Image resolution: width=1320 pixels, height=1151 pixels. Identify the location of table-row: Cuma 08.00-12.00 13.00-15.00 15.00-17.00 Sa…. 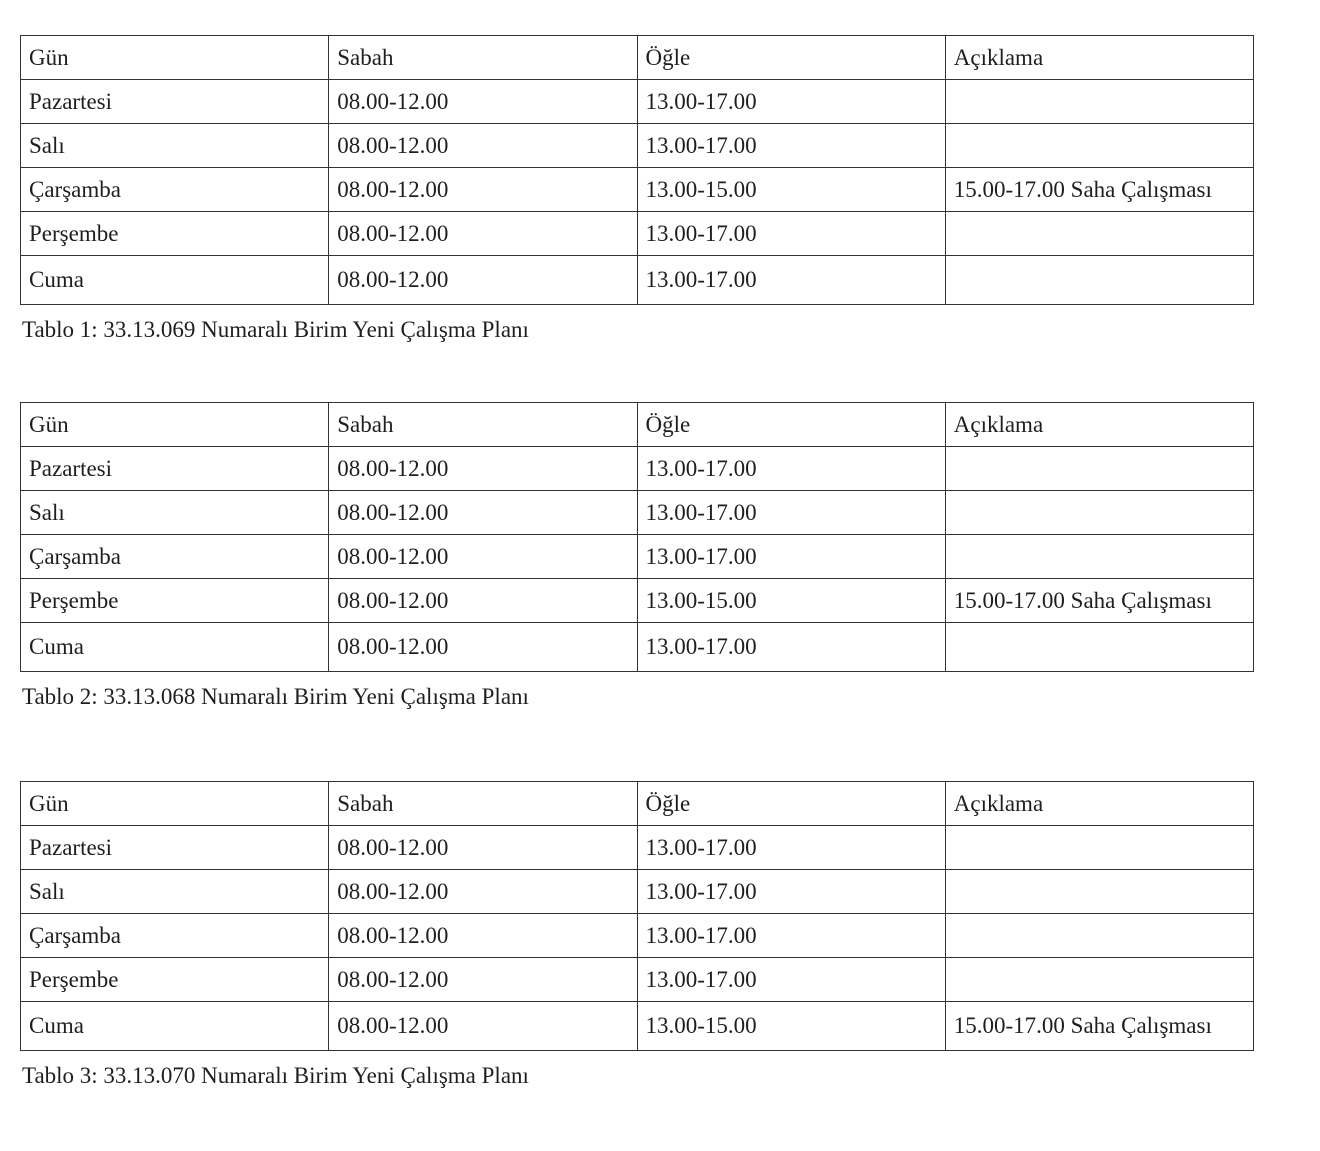
(637, 1026).